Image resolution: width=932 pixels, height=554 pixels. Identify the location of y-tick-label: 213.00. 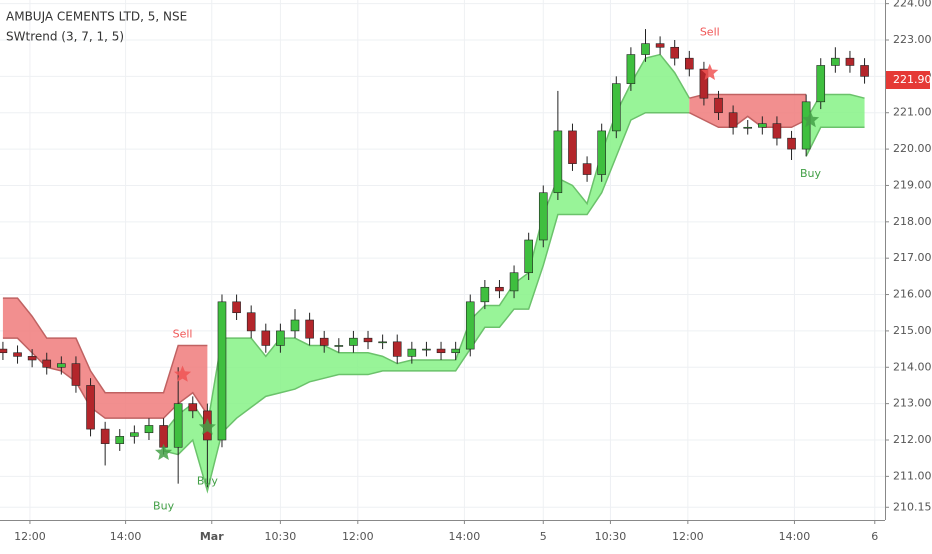
(912, 403).